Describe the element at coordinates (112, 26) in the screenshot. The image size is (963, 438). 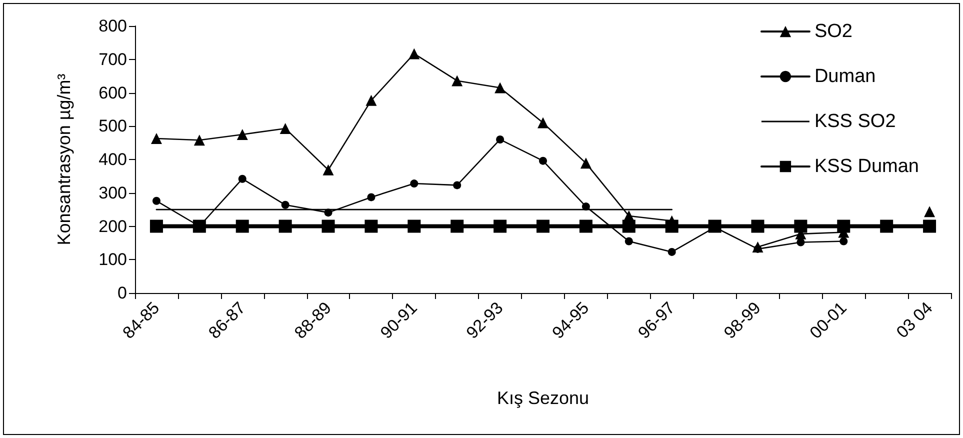
I see `y-tick-label: 800` at that location.